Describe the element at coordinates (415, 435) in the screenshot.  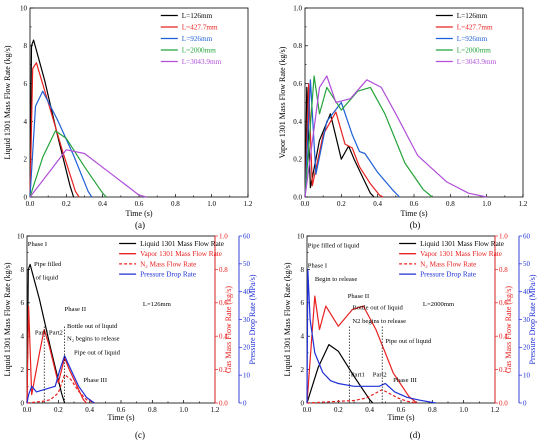
I see `panel-label: (d)` at that location.